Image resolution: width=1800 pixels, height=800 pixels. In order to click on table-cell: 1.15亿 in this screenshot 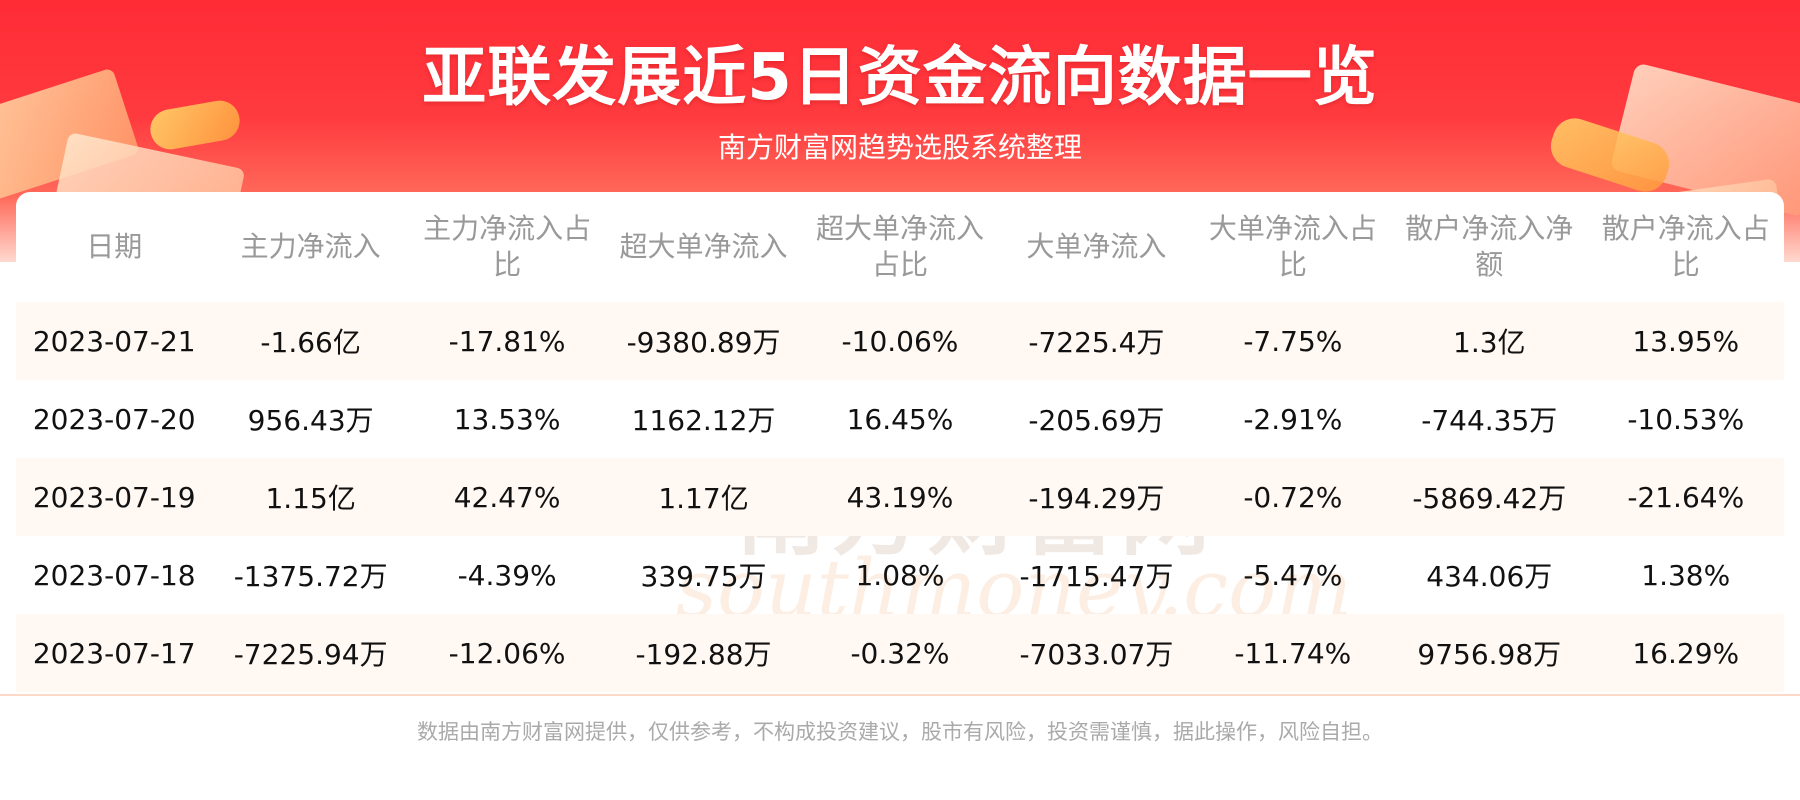, I will do `click(310, 497)`.